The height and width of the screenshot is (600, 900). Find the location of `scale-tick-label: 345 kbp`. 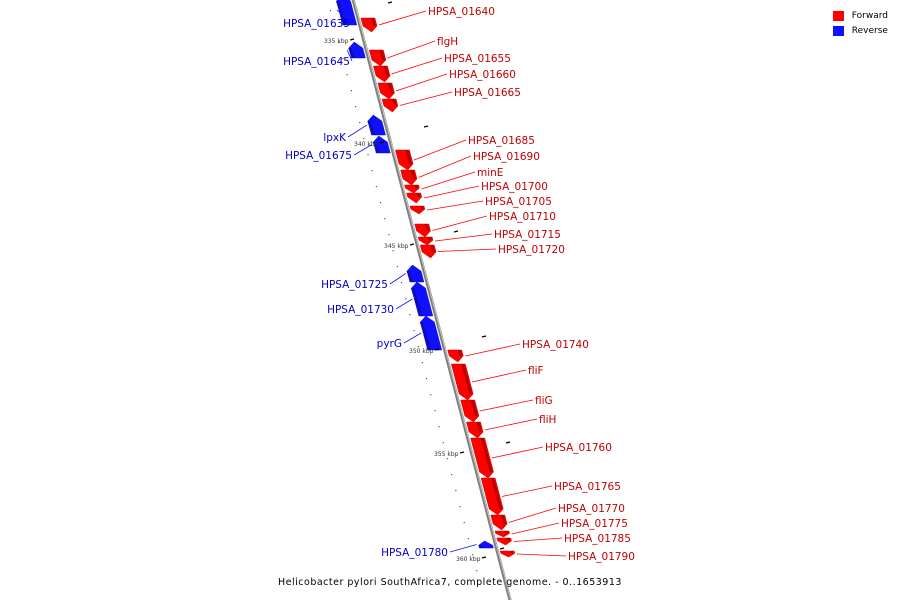

scale-tick-label: 345 kbp is located at coordinates (396, 246).